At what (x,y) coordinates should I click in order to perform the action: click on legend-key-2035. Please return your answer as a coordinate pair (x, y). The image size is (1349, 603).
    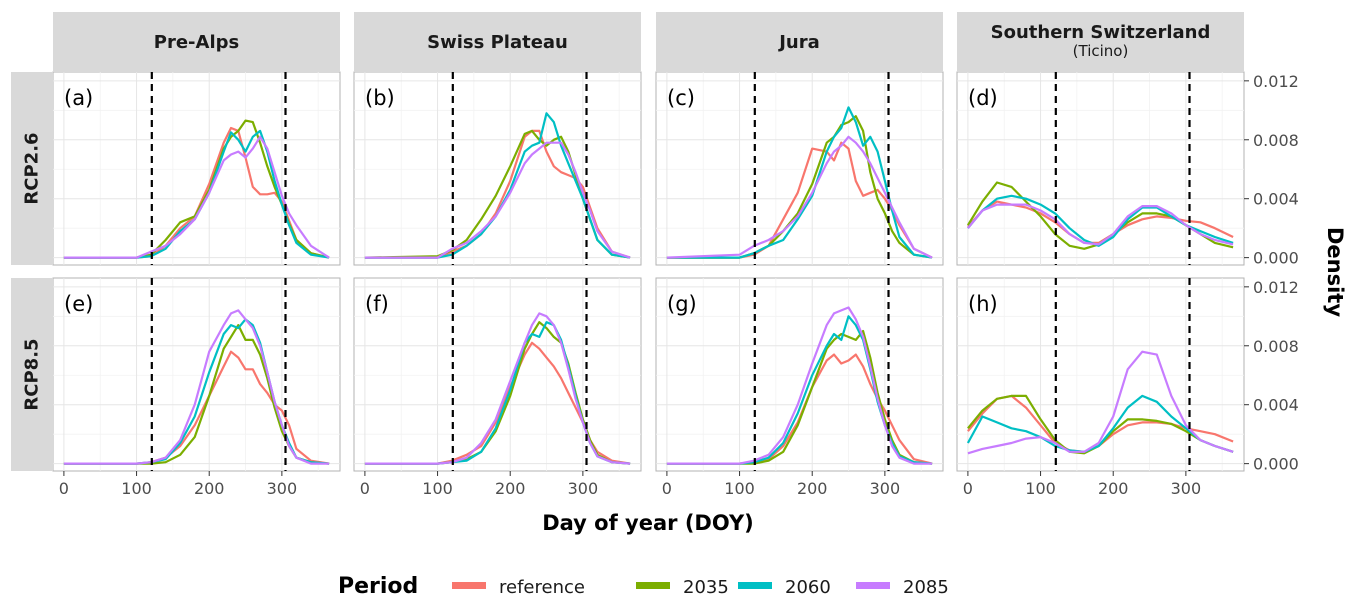
    Looking at the image, I should click on (653, 585).